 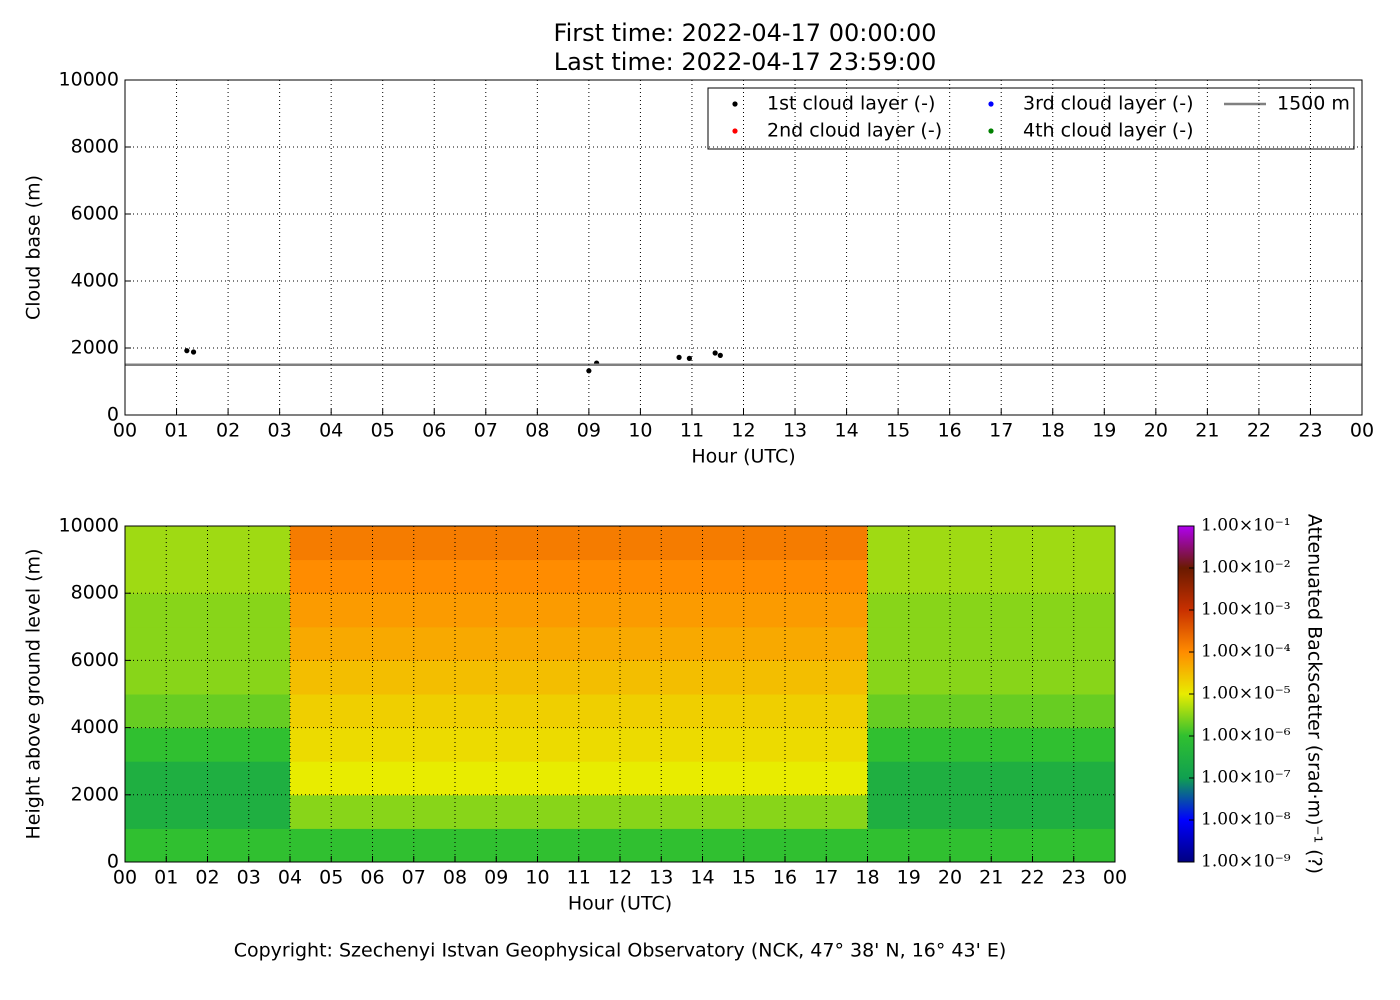 What do you see at coordinates (1108, 131) in the screenshot?
I see `legend-label: 4th cloud layer (-)` at bounding box center [1108, 131].